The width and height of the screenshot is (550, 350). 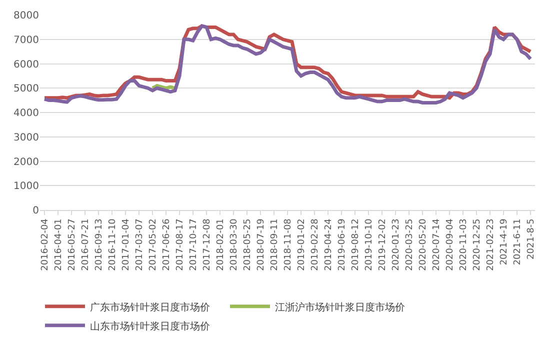 What do you see at coordinates (288, 244) in the screenshot?
I see `x-tick-label: 2018-11-08` at bounding box center [288, 244].